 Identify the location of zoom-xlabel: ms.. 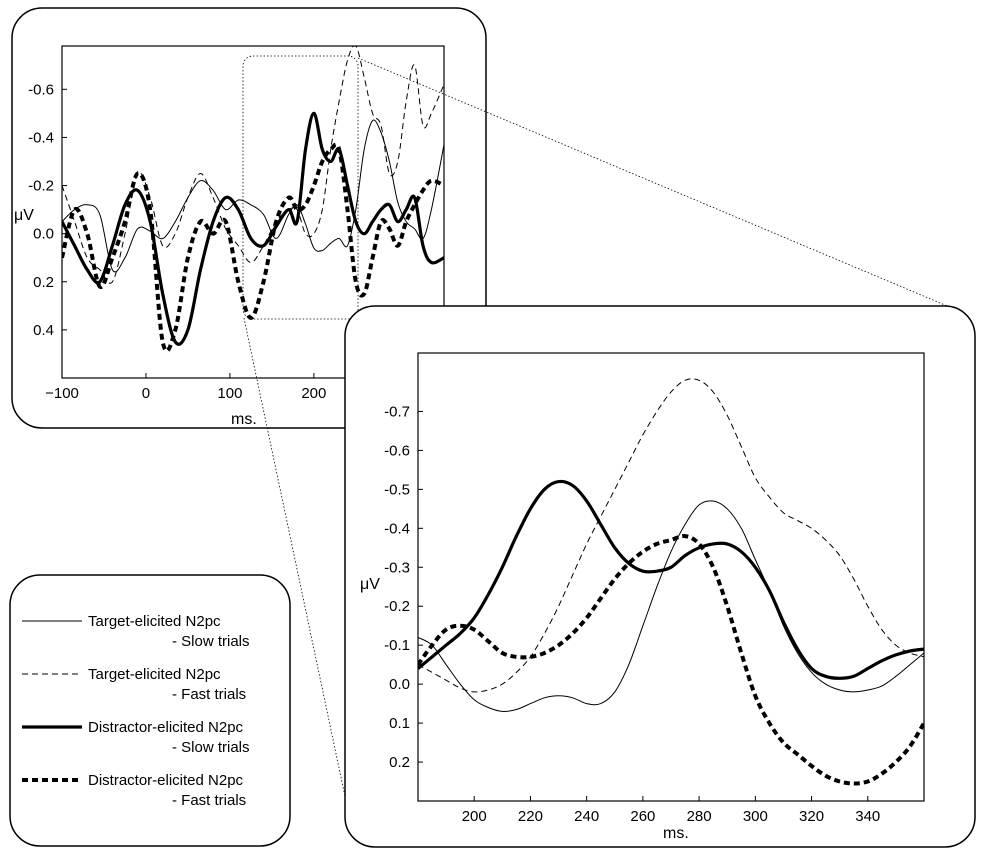
(676, 833).